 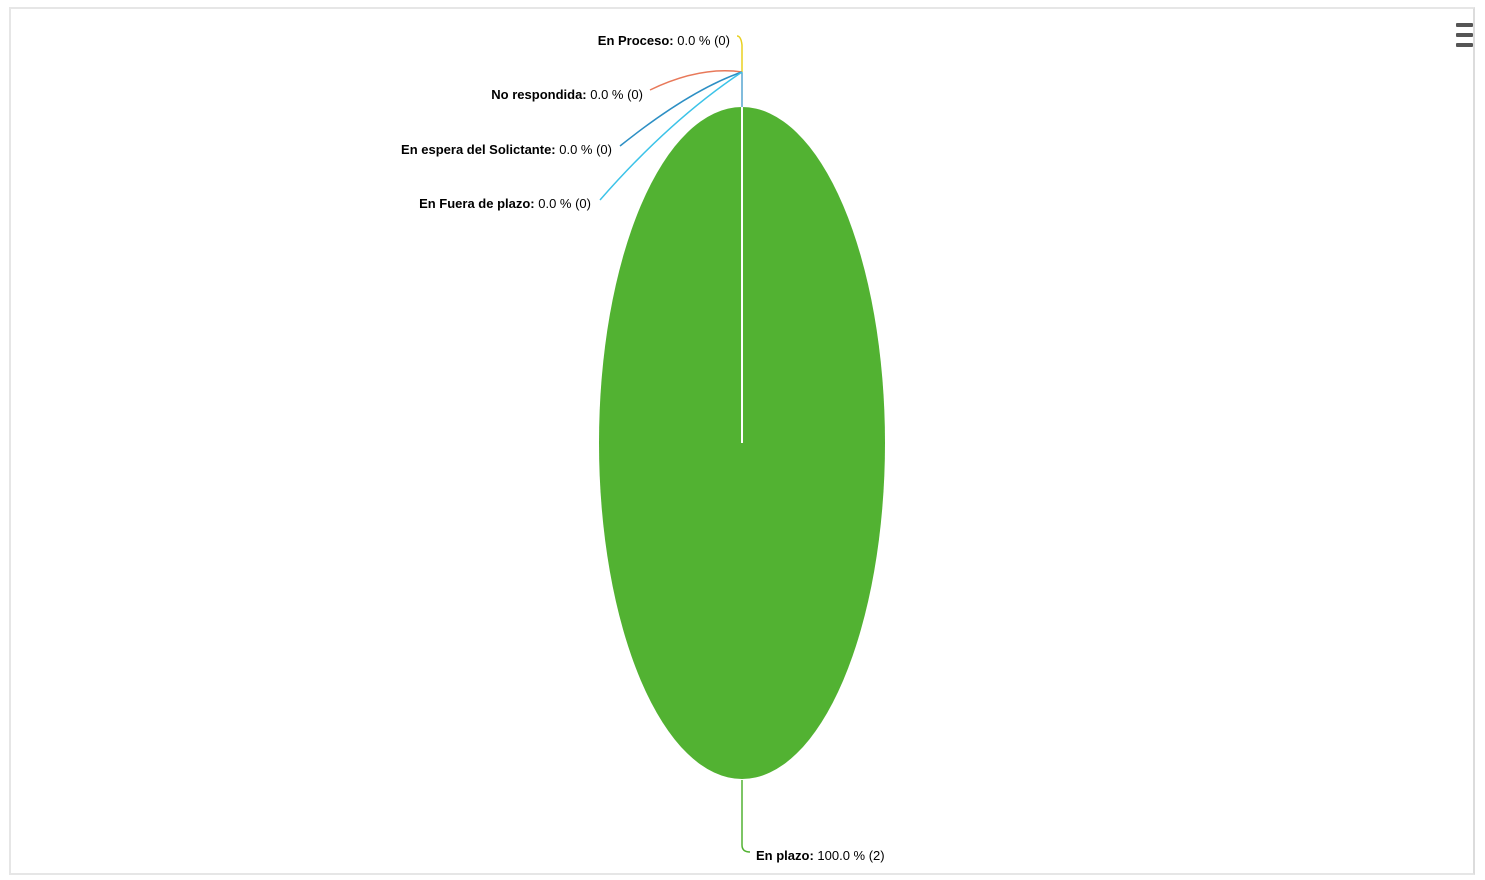 I want to click on connector-en-fuera-de-plazo, so click(x=671, y=136).